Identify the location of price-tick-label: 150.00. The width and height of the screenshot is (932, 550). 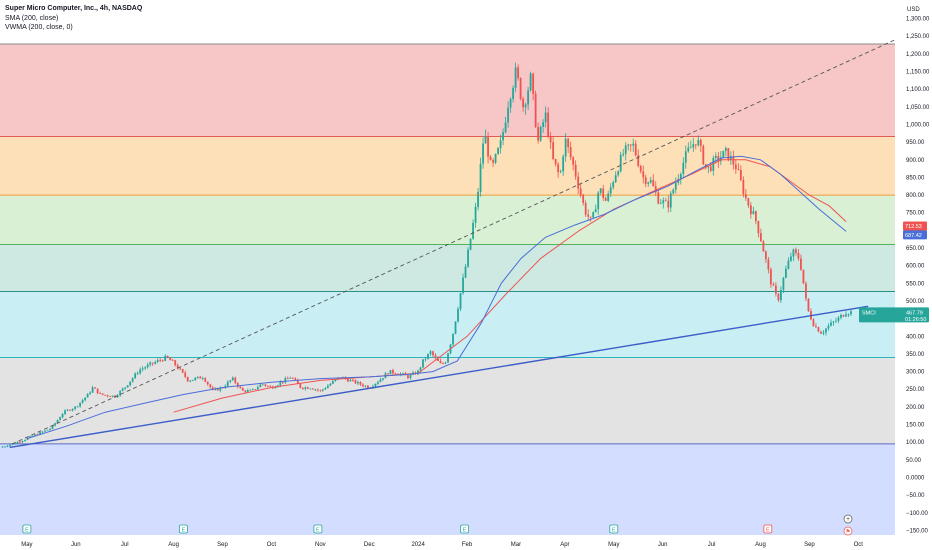
(915, 426).